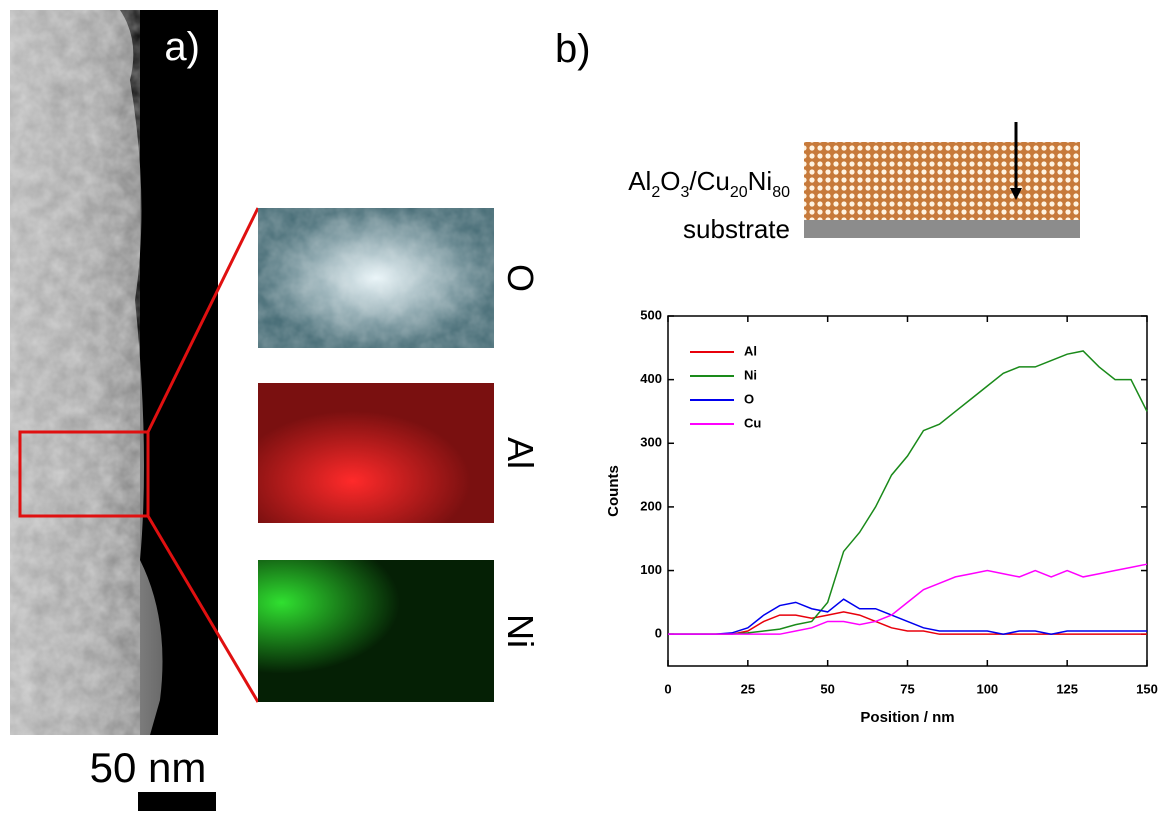 The width and height of the screenshot is (1164, 816). Describe the element at coordinates (749, 398) in the screenshot. I see `legend-label: O` at that location.